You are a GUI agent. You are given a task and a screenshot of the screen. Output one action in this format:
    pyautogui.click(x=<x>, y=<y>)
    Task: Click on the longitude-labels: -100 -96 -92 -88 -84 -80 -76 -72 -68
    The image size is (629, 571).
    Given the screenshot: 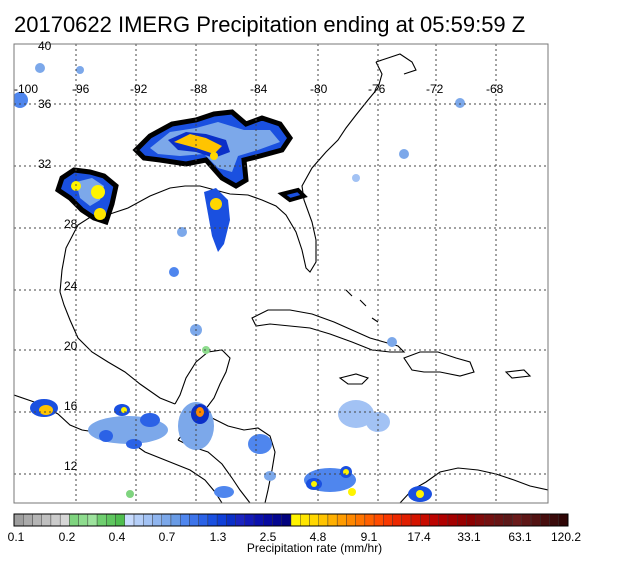 What is the action you would take?
    pyautogui.click(x=259, y=89)
    